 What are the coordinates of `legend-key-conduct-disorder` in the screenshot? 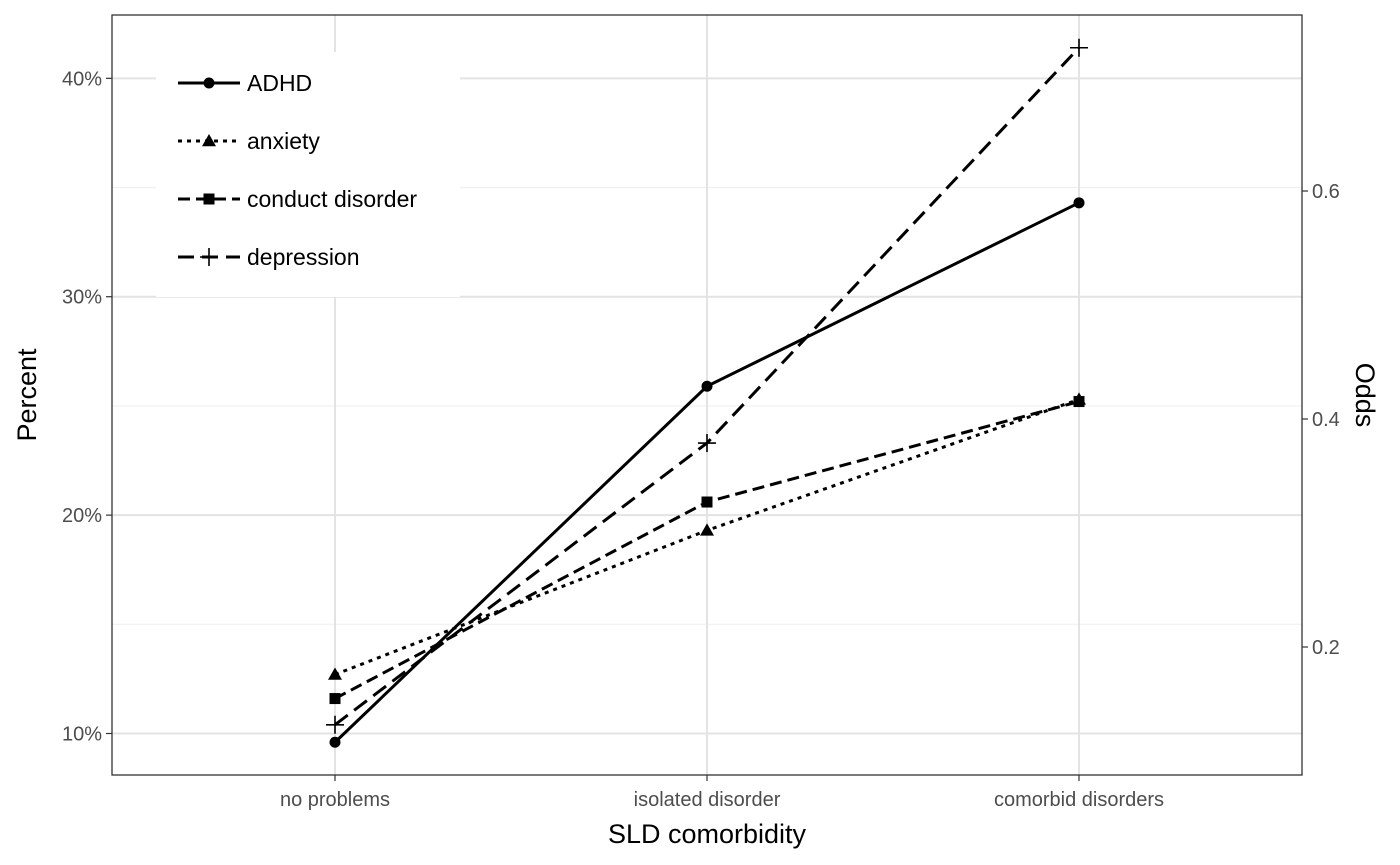 It's located at (209, 199).